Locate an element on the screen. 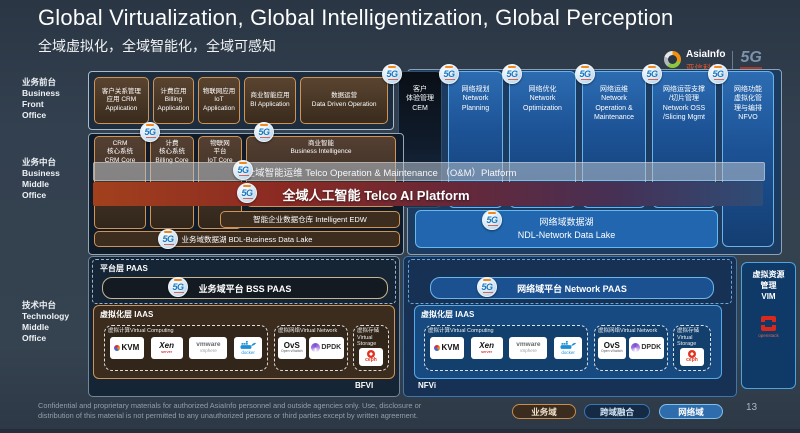 The width and height of the screenshot is (800, 433). paas-area-left is located at coordinates (244, 281).